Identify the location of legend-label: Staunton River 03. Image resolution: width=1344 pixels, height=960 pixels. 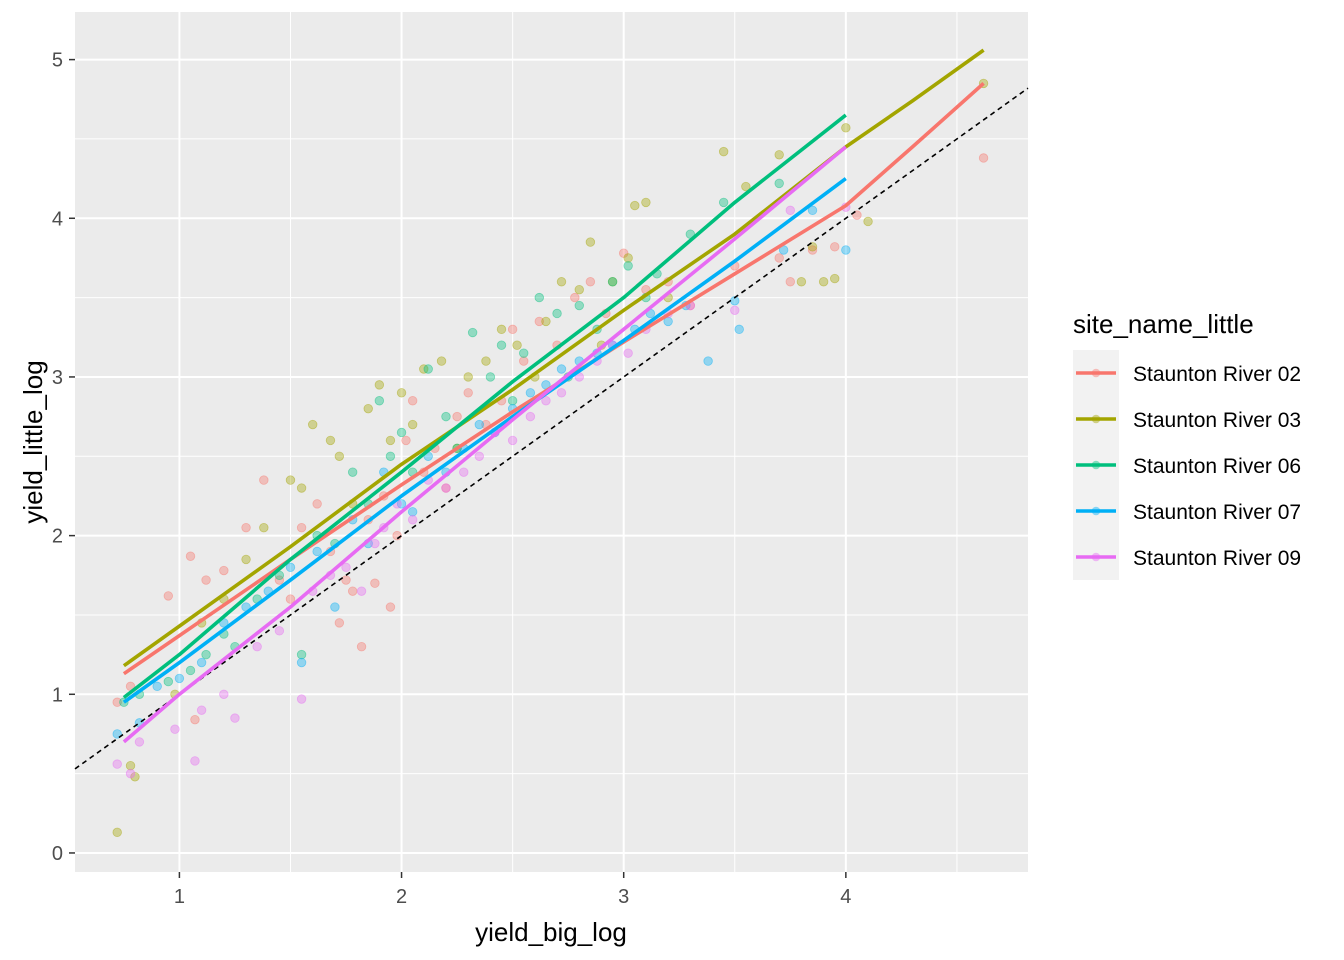
(1217, 420).